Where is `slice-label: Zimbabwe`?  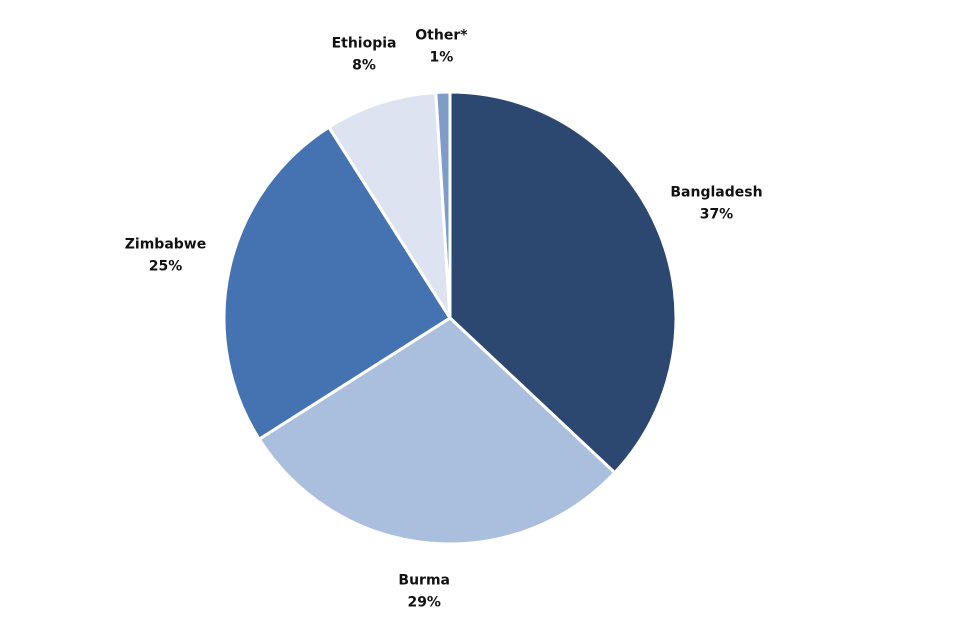
slice-label: Zimbabwe is located at coordinates (165, 244).